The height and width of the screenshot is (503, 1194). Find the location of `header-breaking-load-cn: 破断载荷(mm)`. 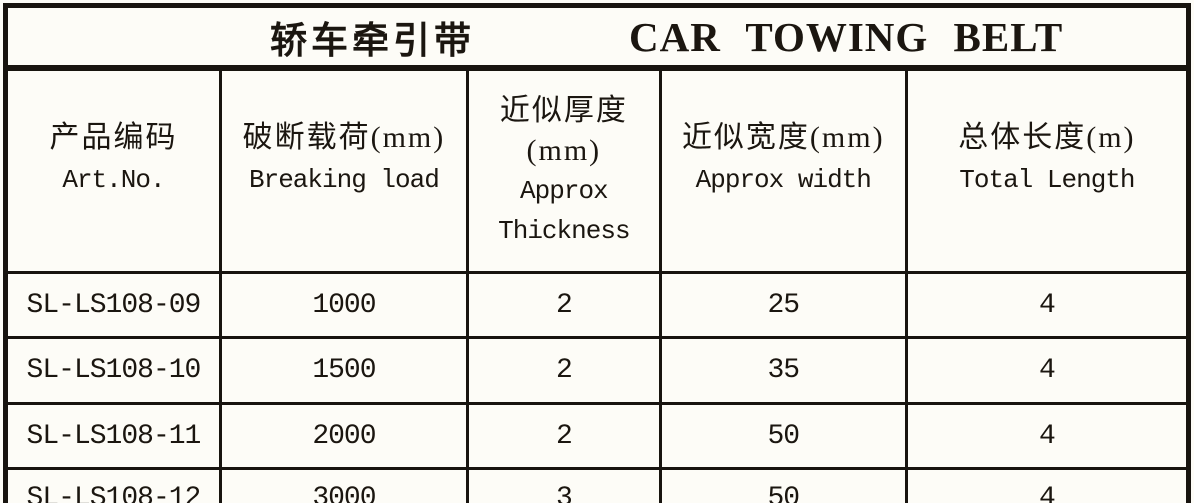

header-breaking-load-cn: 破断载荷(mm) is located at coordinates (344, 137).